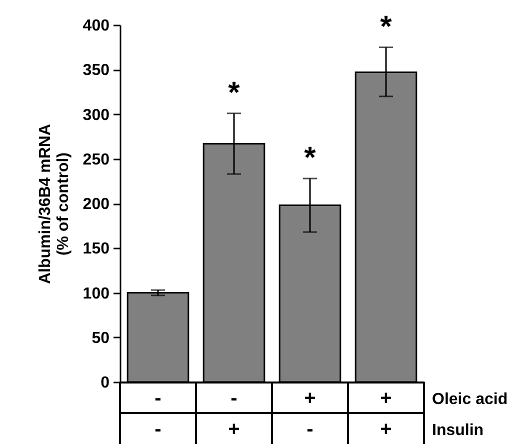 The image size is (525, 444). I want to click on y-tick-label: 400, so click(96, 26).